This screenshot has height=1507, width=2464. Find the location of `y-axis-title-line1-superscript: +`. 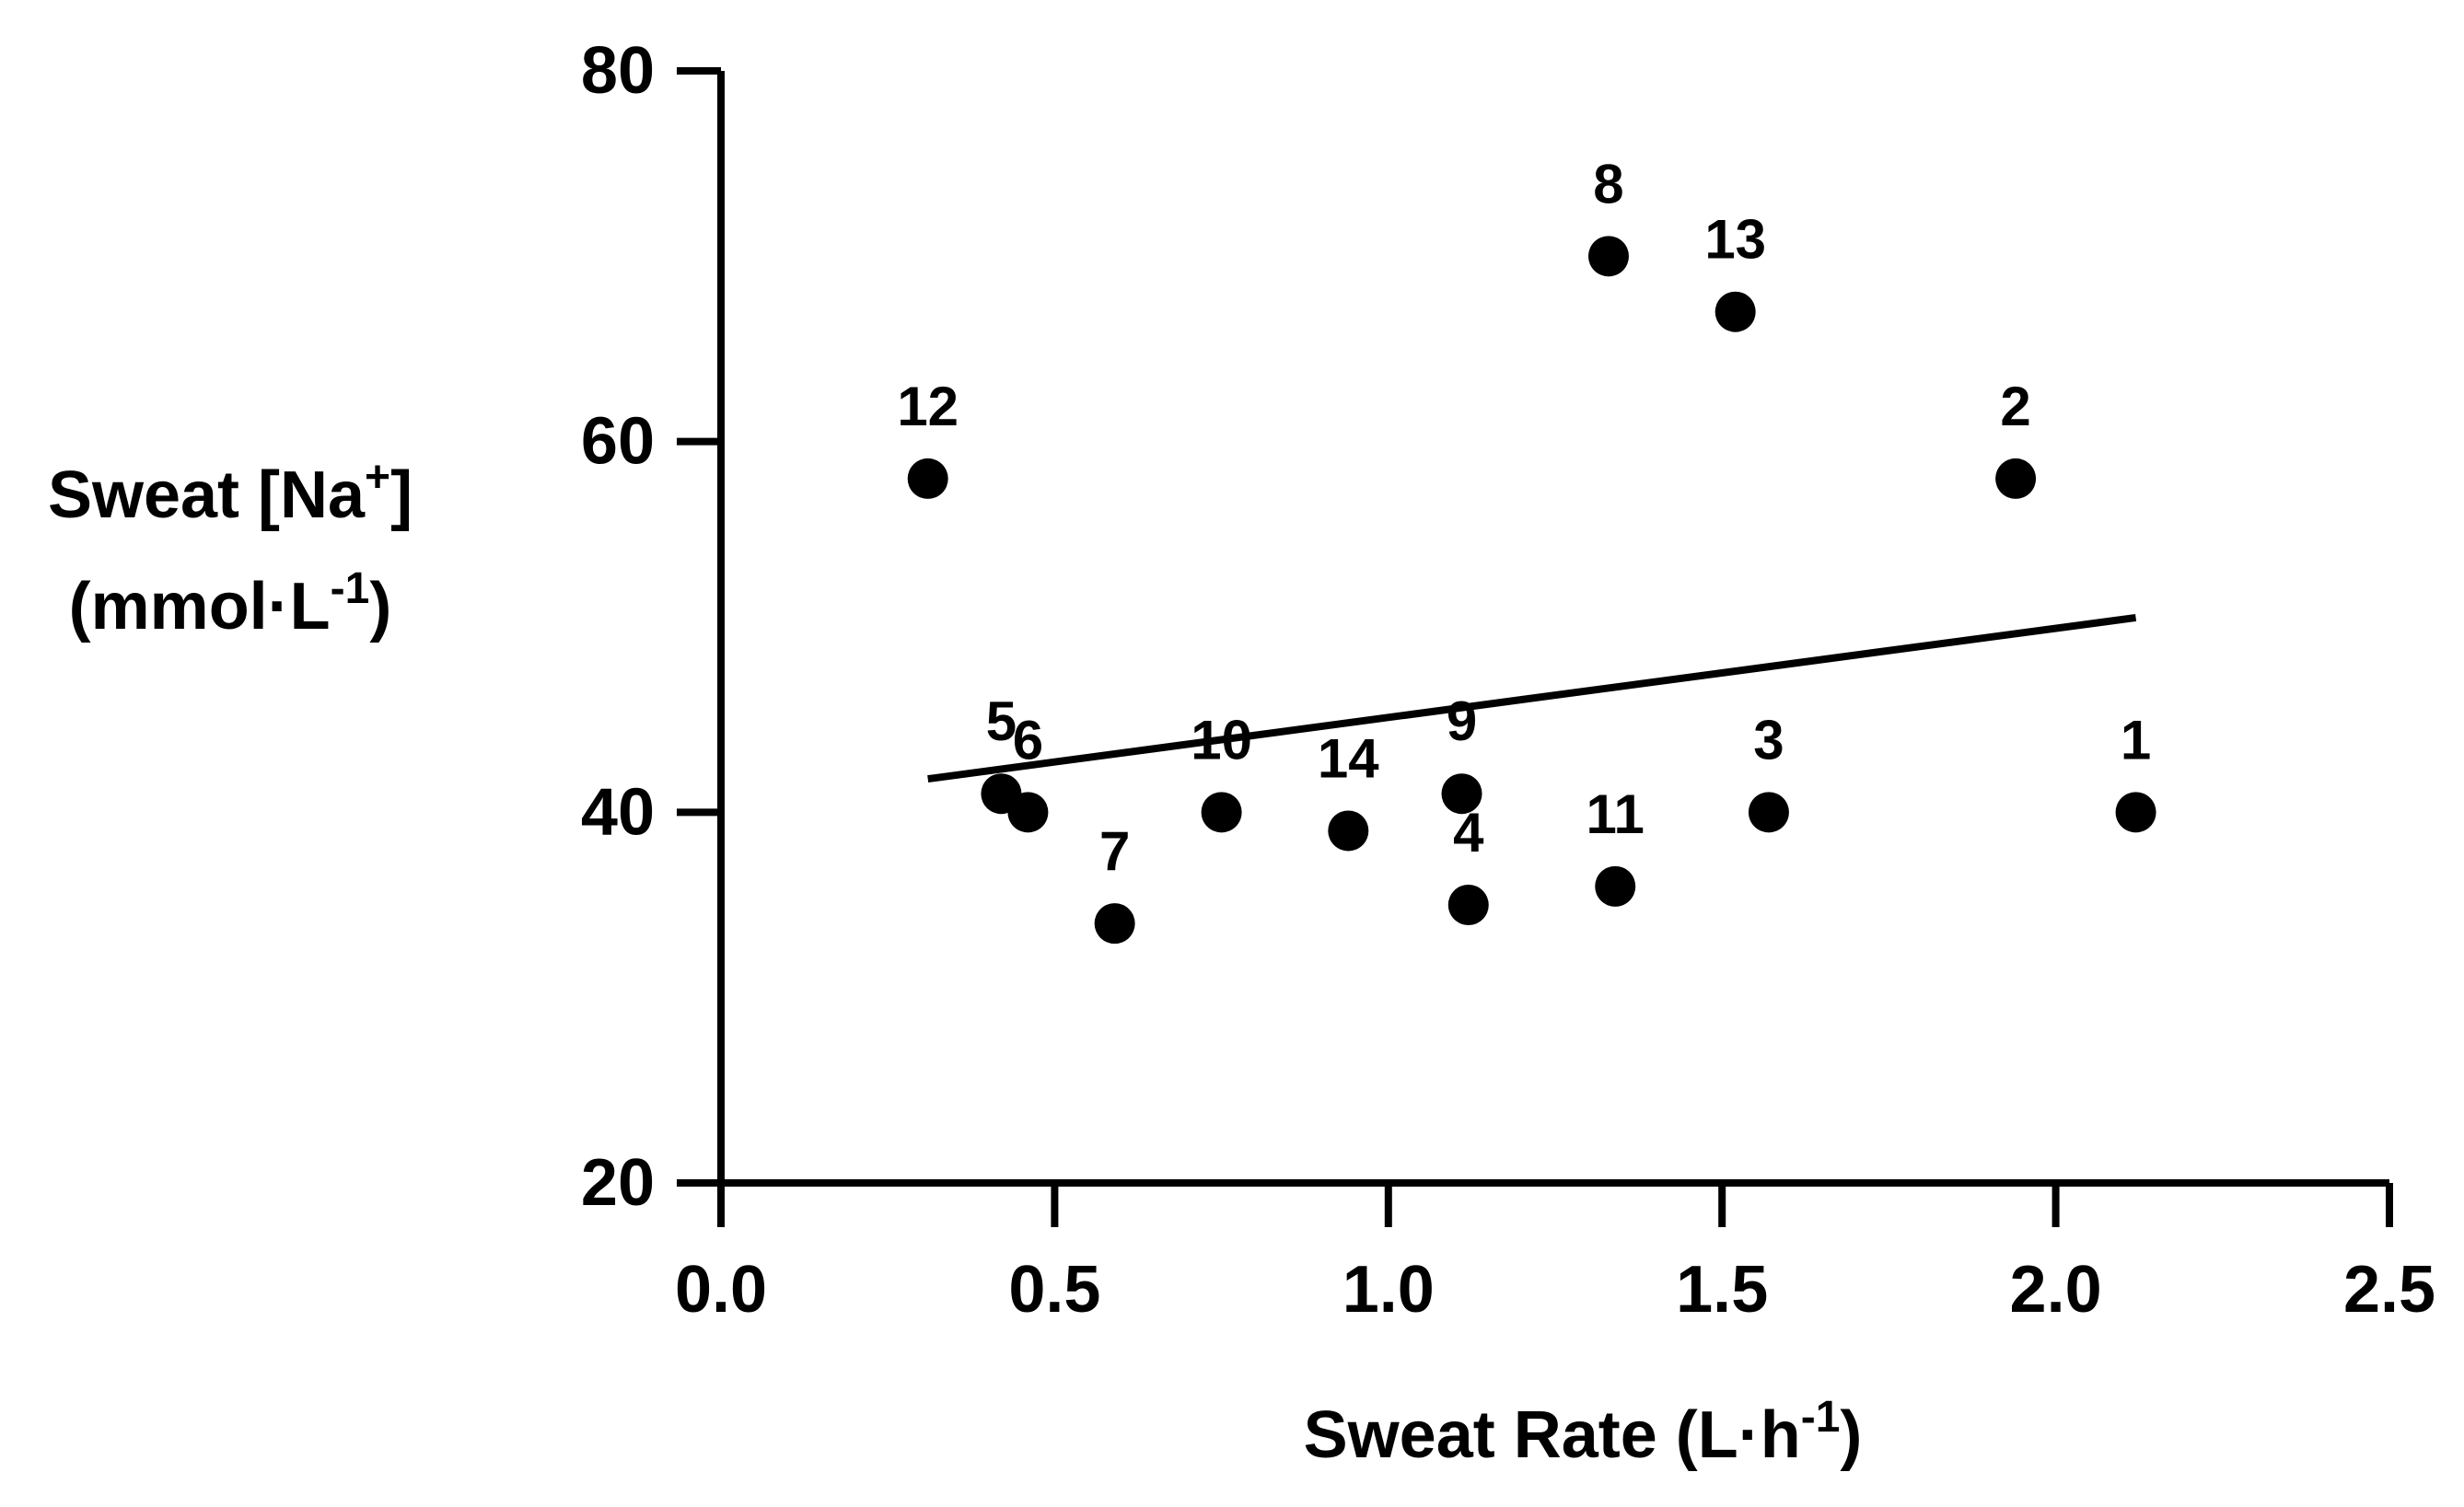

y-axis-title-line1-superscript: + is located at coordinates (377, 477).